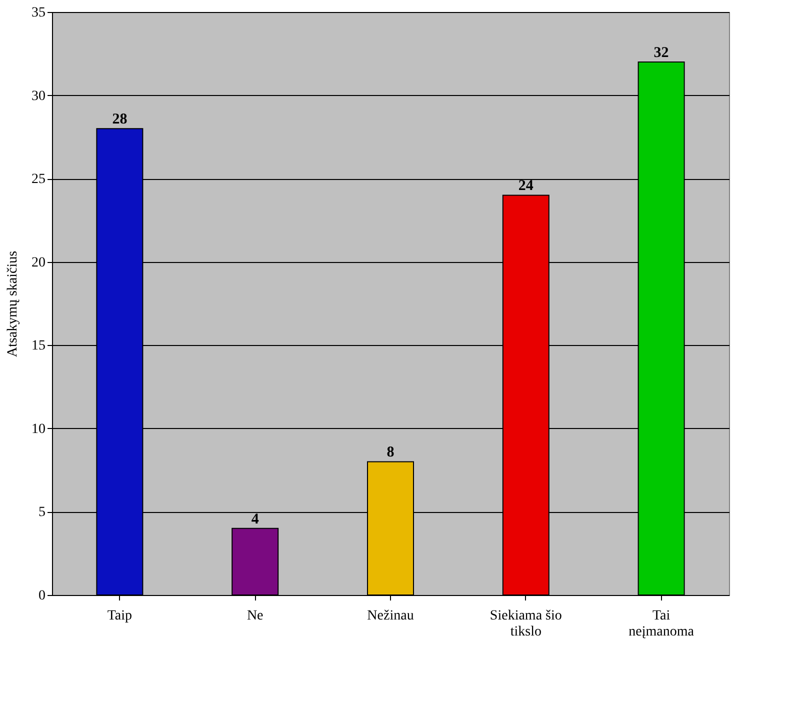 The image size is (789, 715). Describe the element at coordinates (39, 180) in the screenshot. I see `y-tick-label: 25` at that location.